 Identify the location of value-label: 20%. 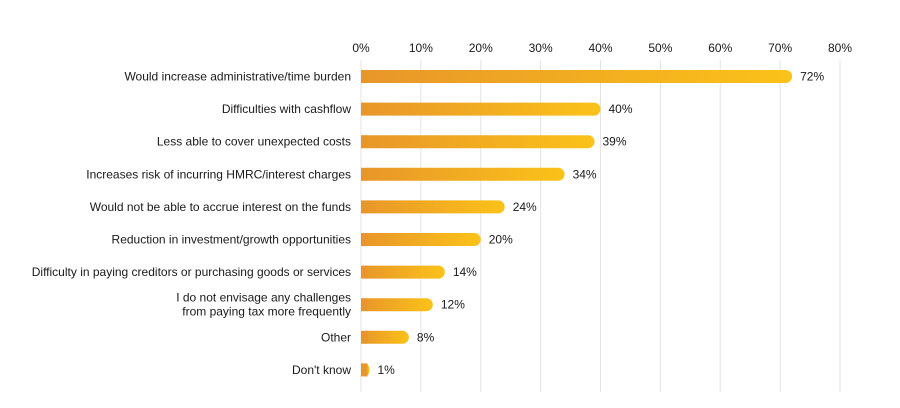
(501, 240).